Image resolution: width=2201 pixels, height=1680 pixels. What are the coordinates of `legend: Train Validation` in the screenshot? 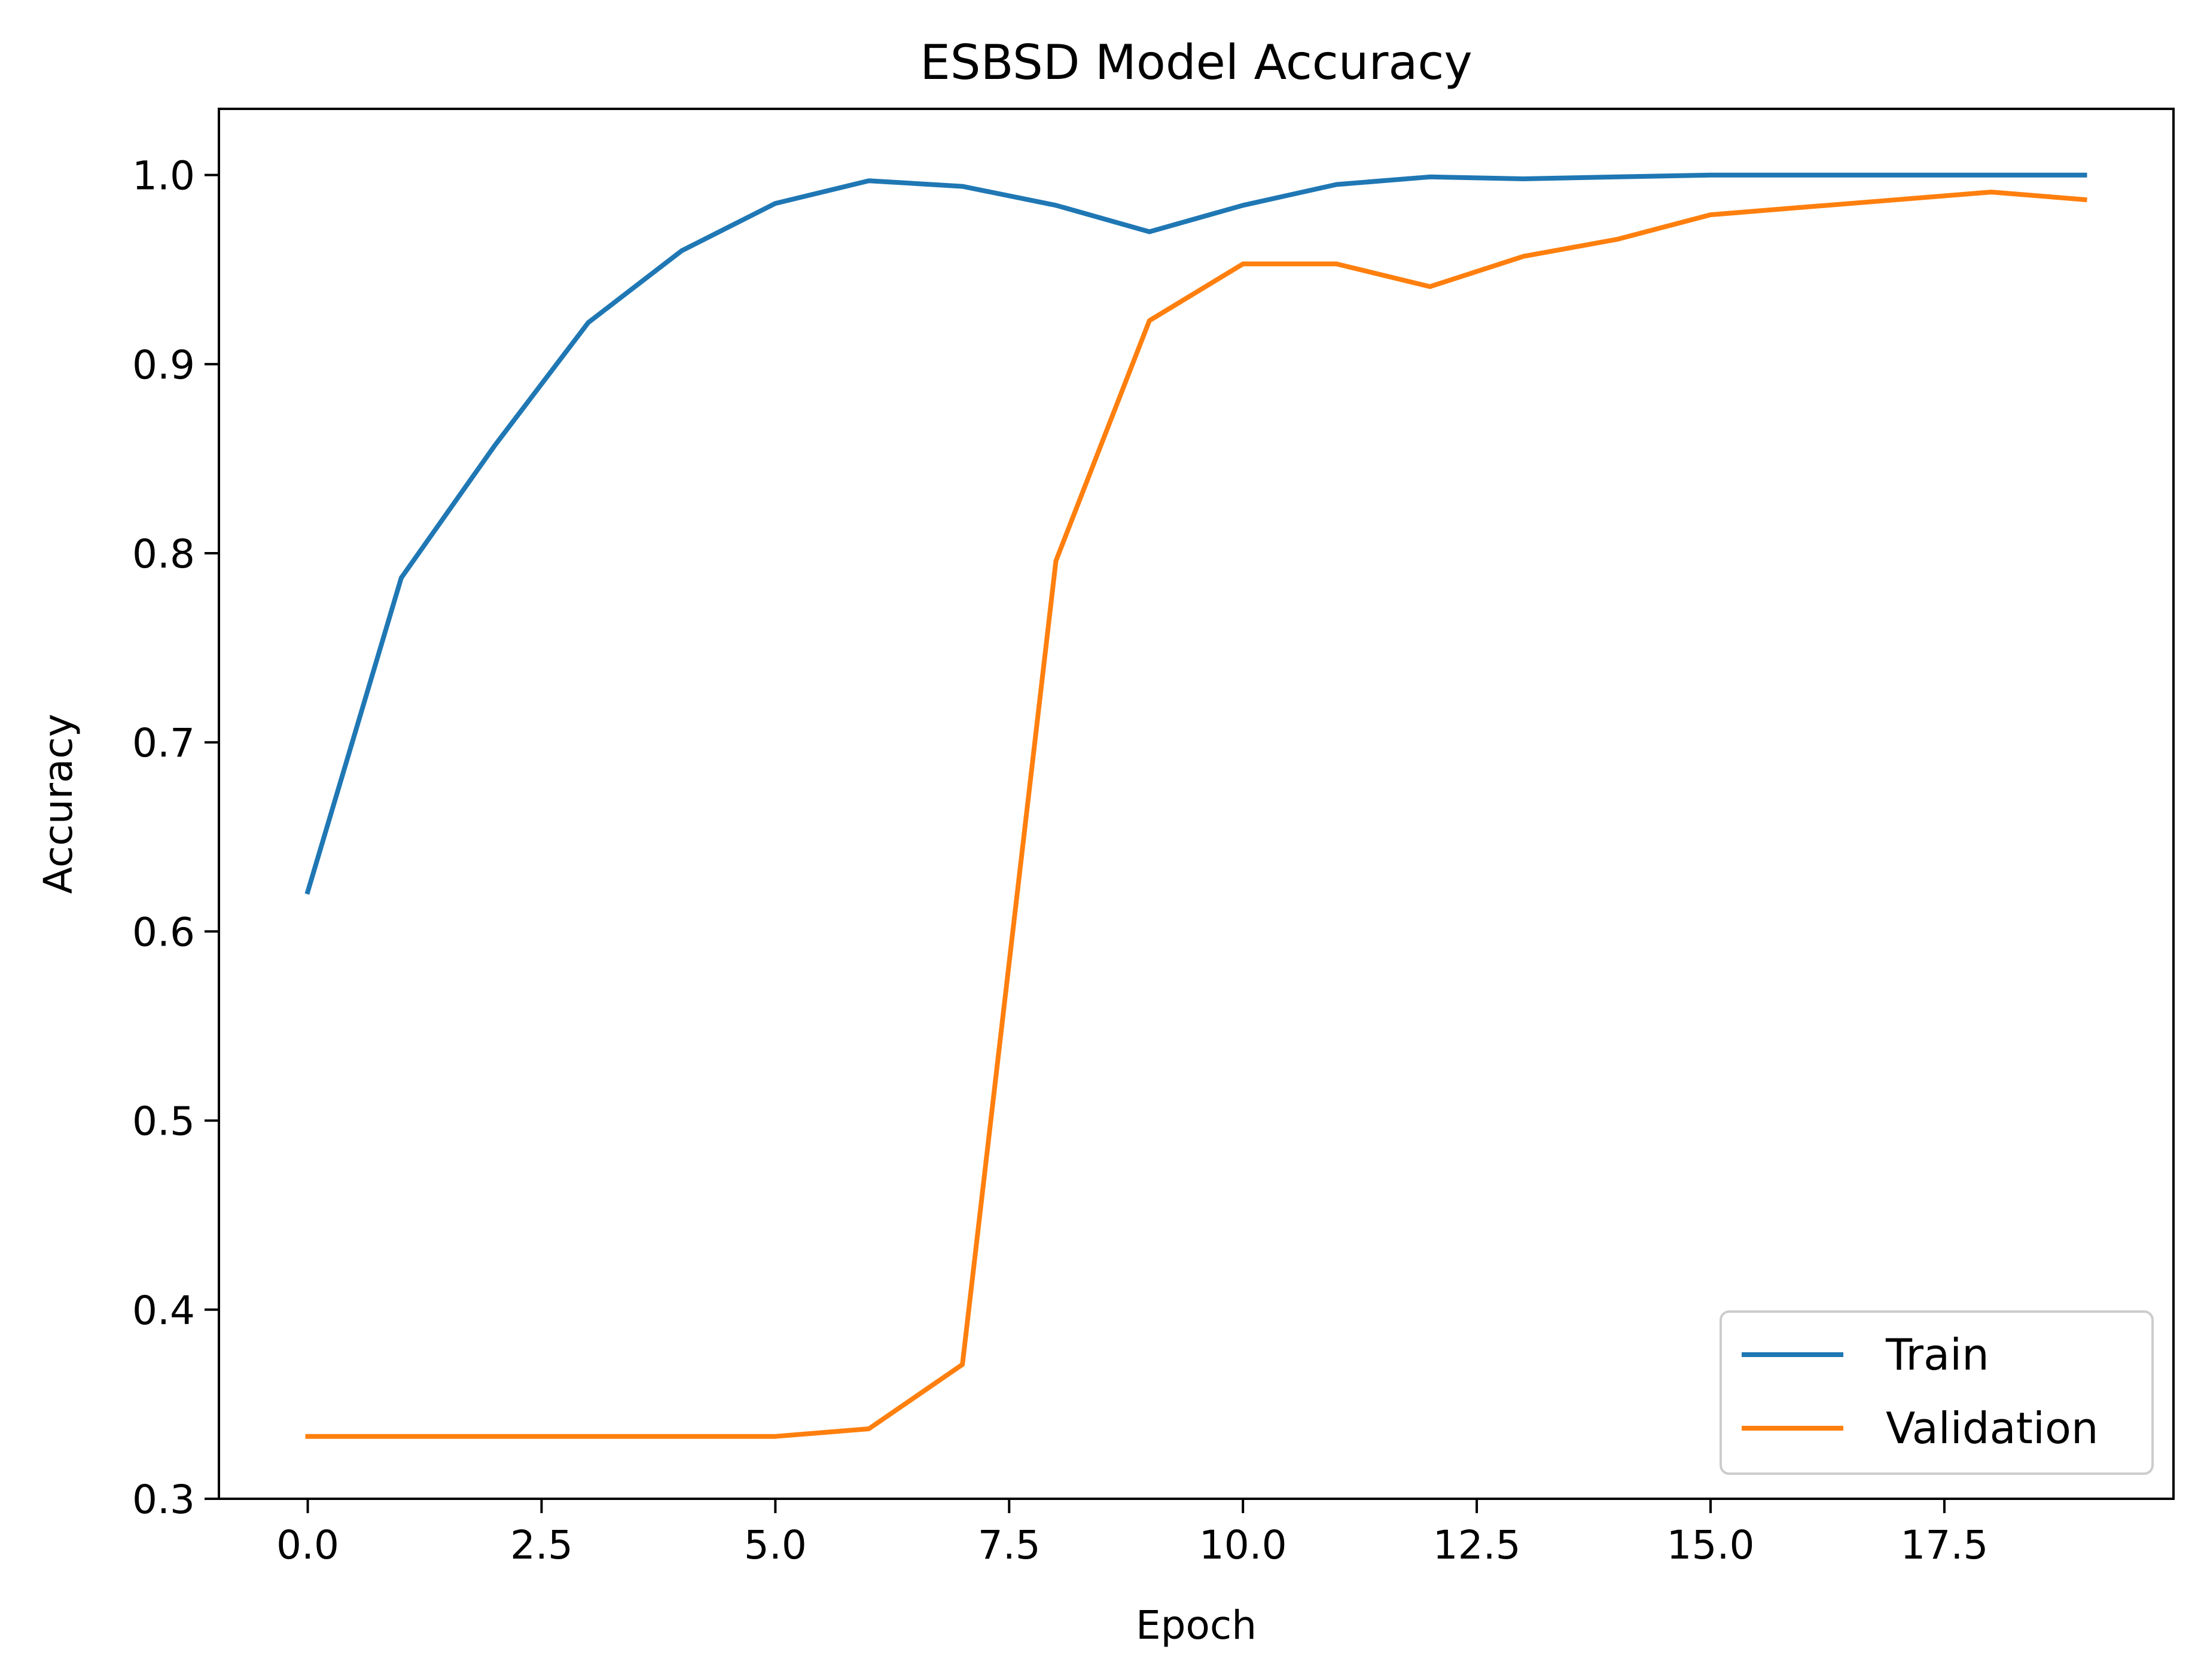 It's located at (1937, 1392).